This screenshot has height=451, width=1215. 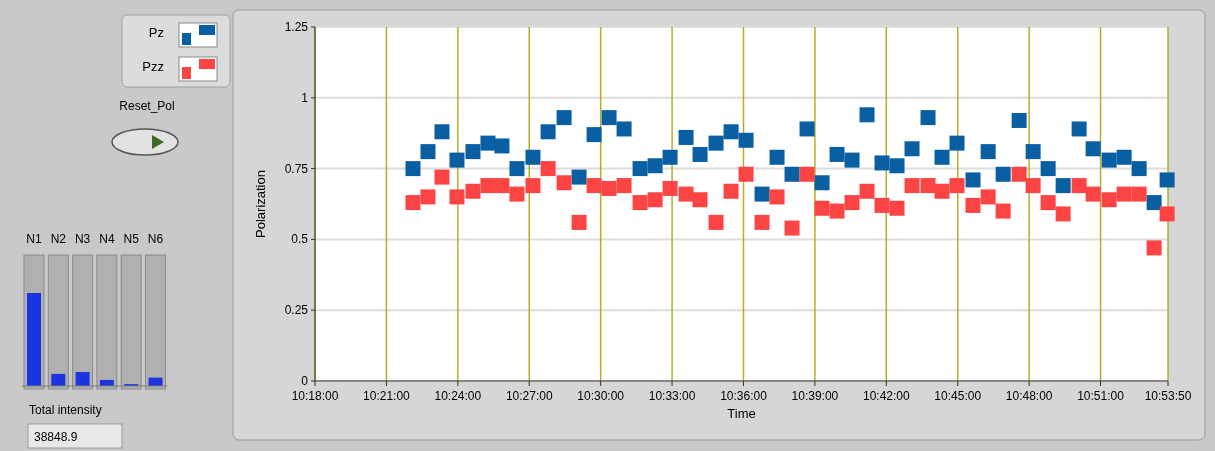 What do you see at coordinates (155, 239) in the screenshot?
I see `x-tick-label: N6` at bounding box center [155, 239].